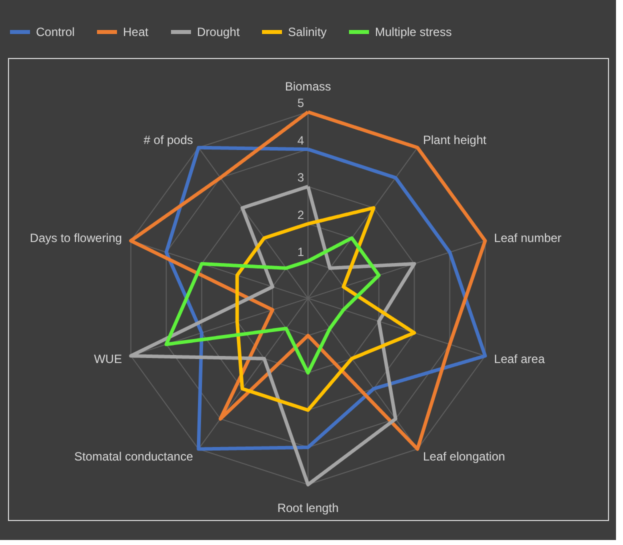  What do you see at coordinates (528, 237) in the screenshot?
I see `spoke-label: Leaf number` at bounding box center [528, 237].